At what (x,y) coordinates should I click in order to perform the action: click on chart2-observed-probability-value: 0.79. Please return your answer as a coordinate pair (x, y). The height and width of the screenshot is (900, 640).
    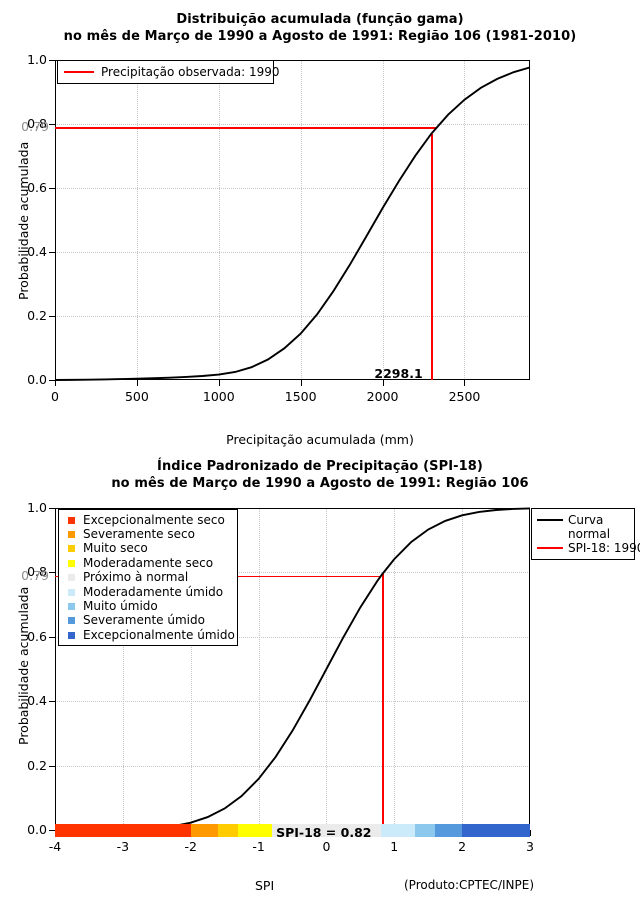
    Looking at the image, I should click on (35, 575).